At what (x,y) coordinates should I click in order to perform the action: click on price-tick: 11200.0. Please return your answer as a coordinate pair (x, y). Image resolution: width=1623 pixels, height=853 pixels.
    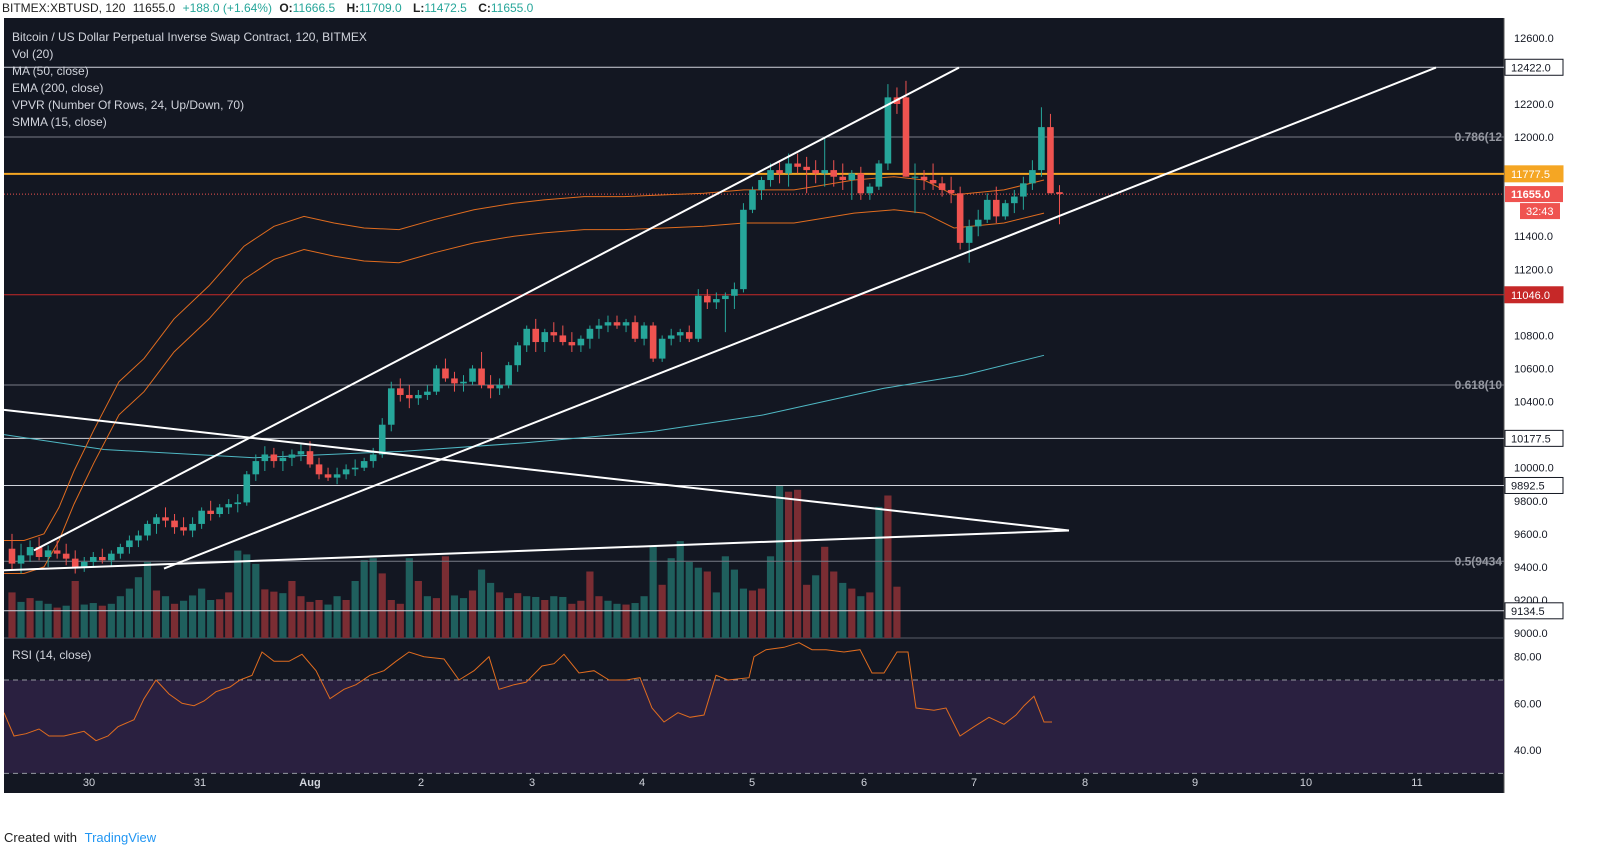
    Looking at the image, I should click on (1533, 270).